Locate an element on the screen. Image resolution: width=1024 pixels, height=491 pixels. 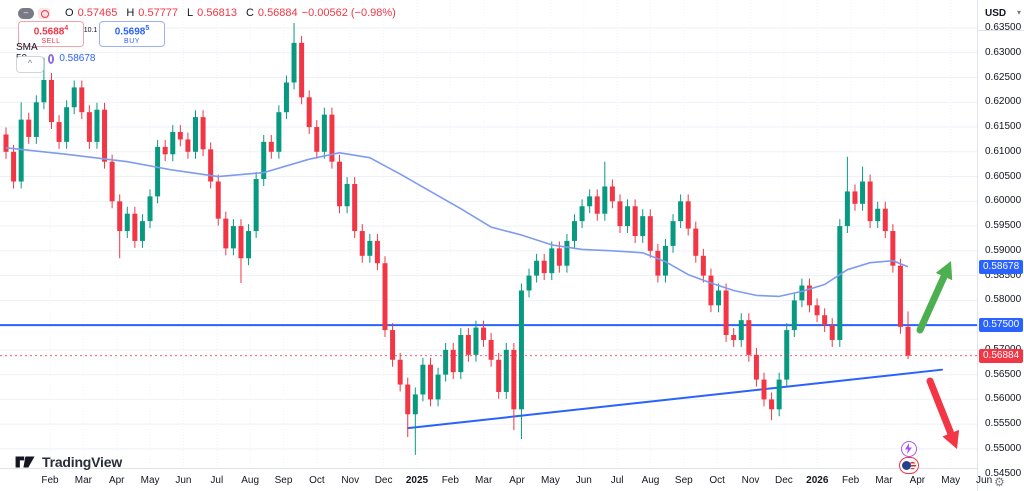
lightning-badge-icon is located at coordinates (909, 449).